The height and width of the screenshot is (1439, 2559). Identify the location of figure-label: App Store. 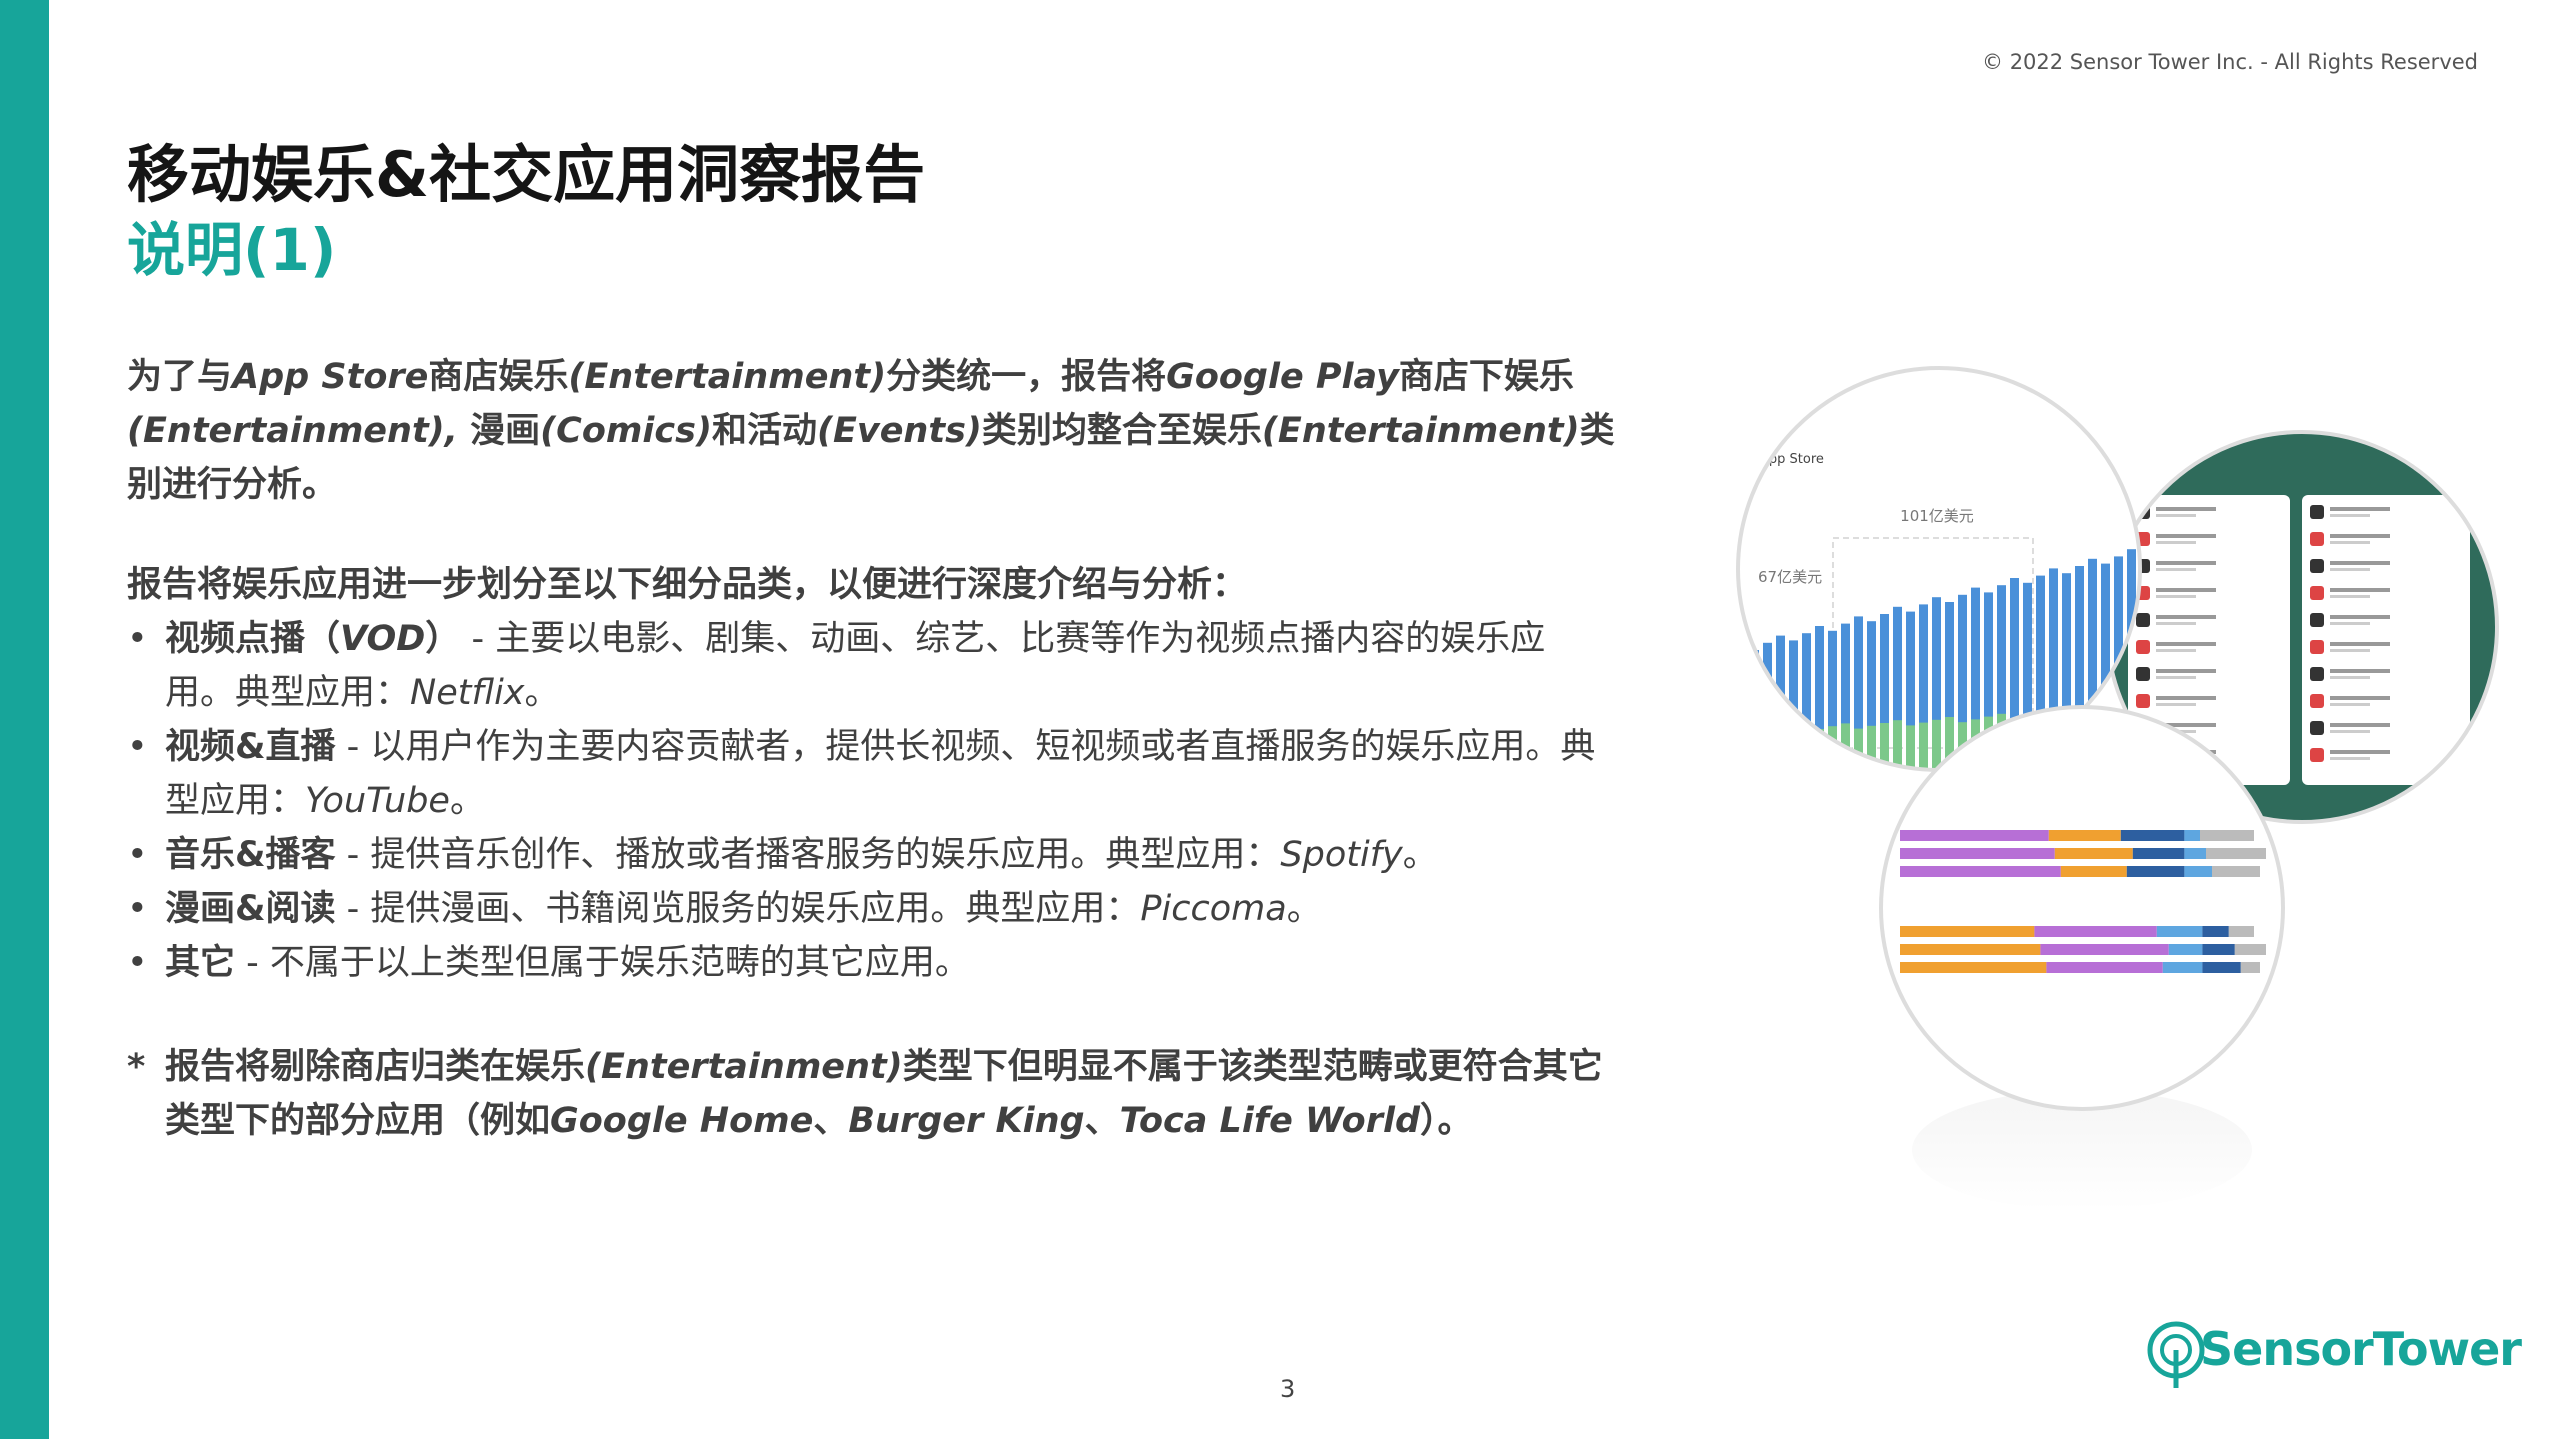
(1792, 459).